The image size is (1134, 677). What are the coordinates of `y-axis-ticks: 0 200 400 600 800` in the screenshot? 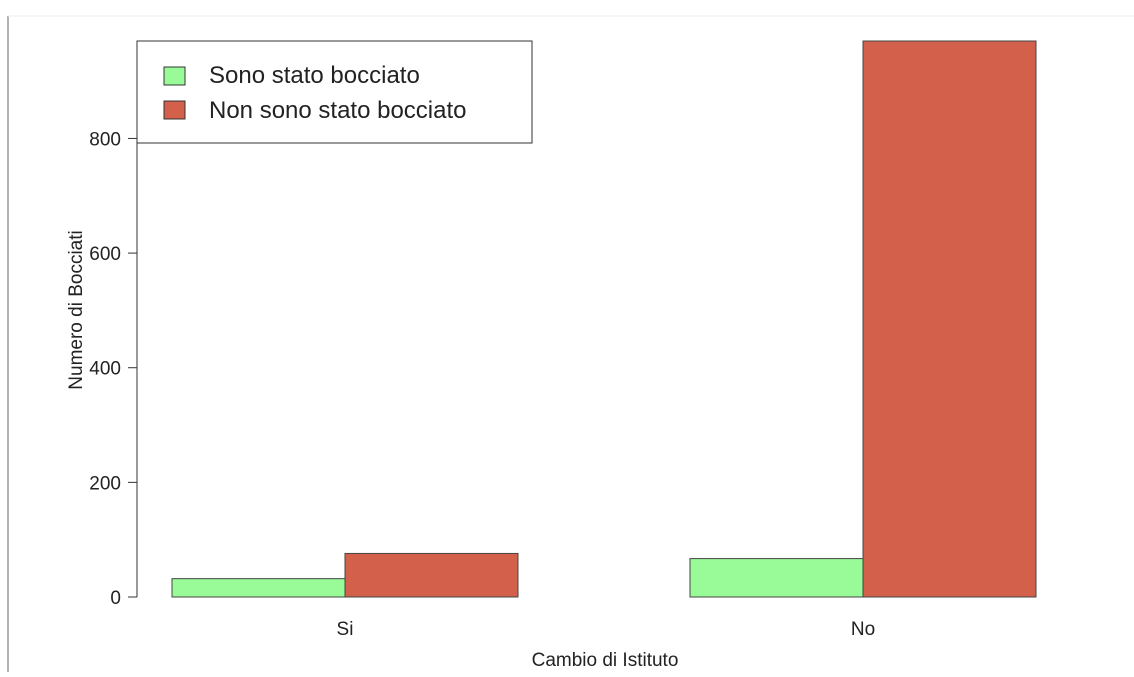 It's located at (113, 369).